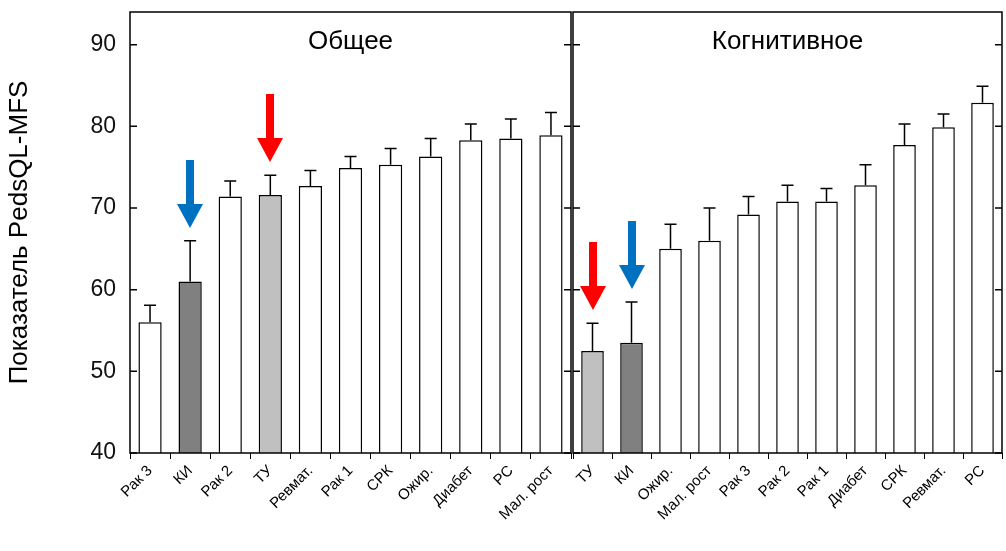 This screenshot has width=1006, height=551. I want to click on text: Когнитивное, so click(787, 40).